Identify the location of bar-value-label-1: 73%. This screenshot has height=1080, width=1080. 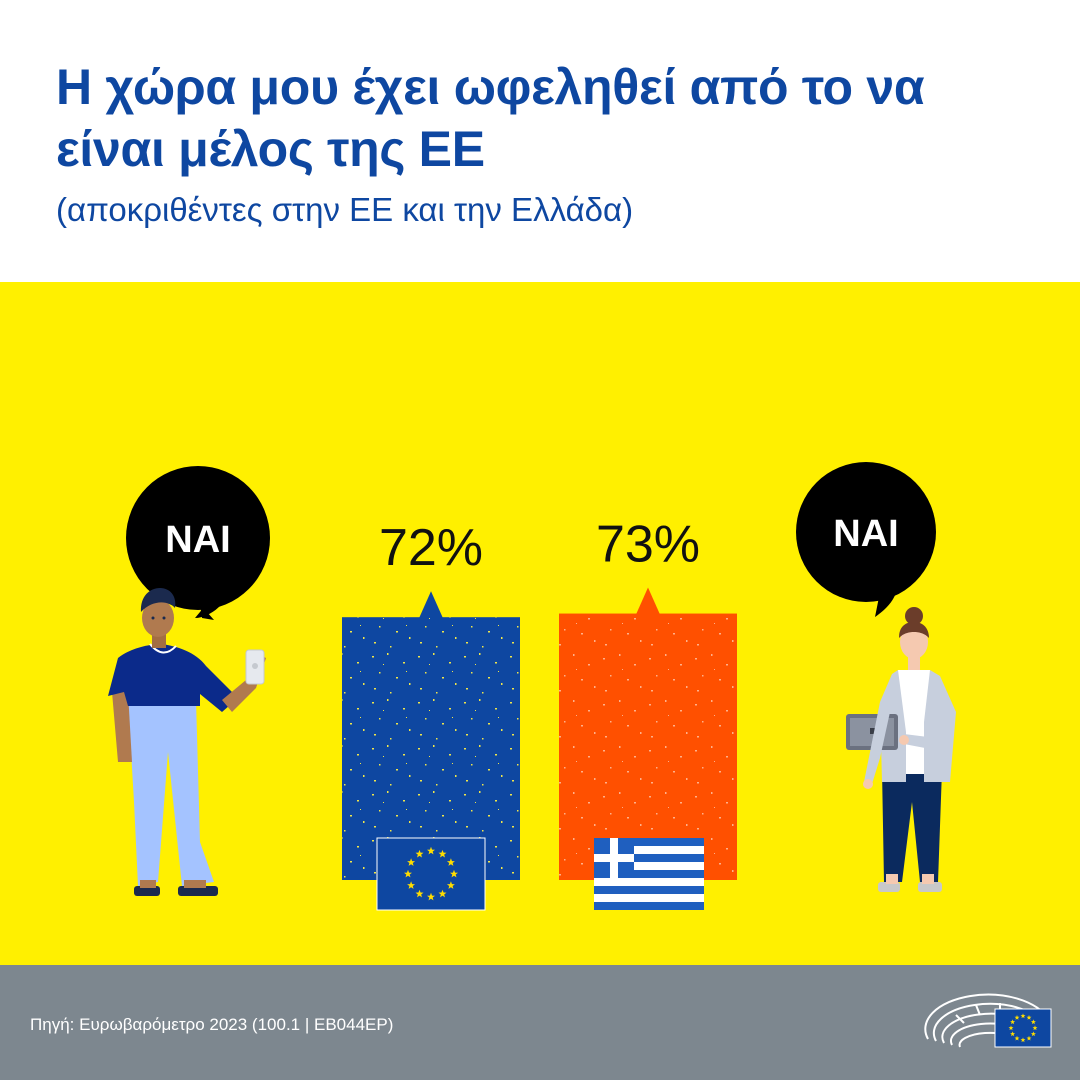
(648, 545).